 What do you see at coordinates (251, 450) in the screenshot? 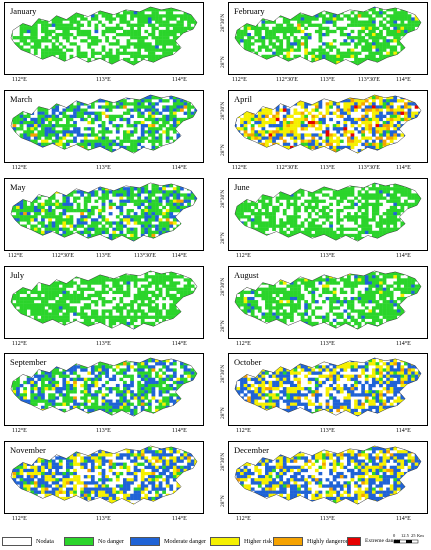
I see `month-label: December` at bounding box center [251, 450].